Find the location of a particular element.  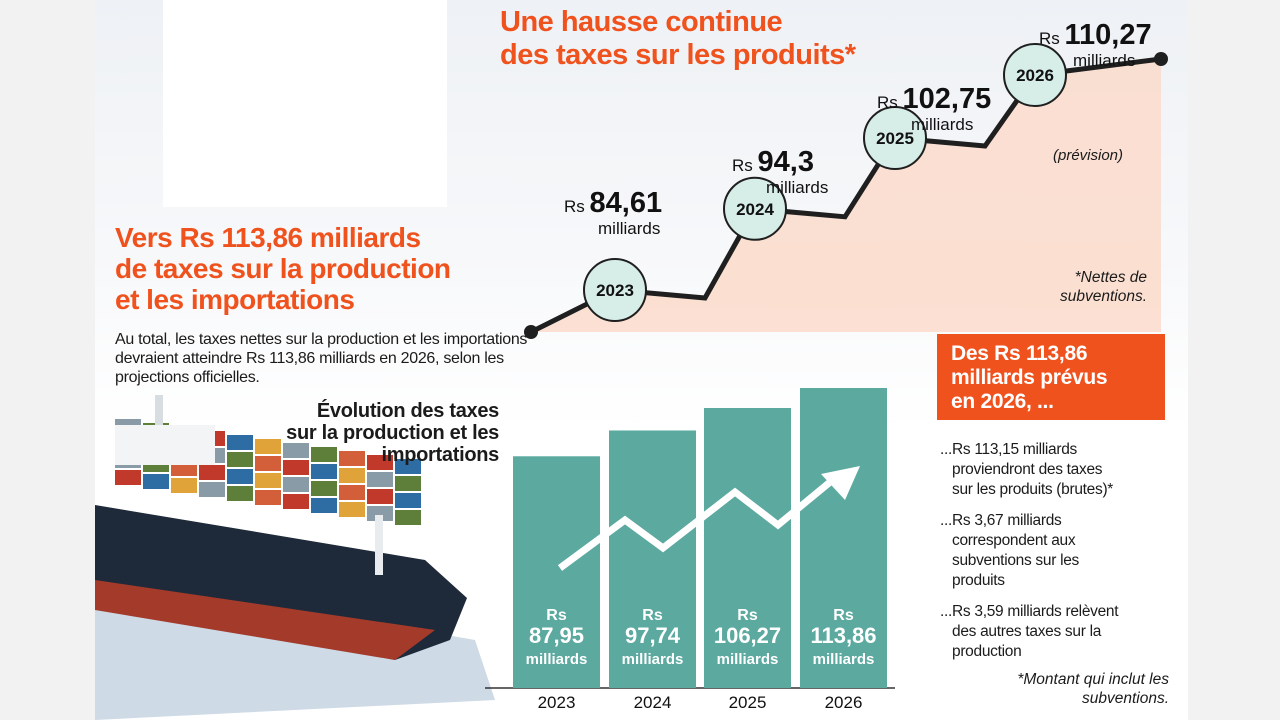

note-line: subventions. is located at coordinates (1103, 296).